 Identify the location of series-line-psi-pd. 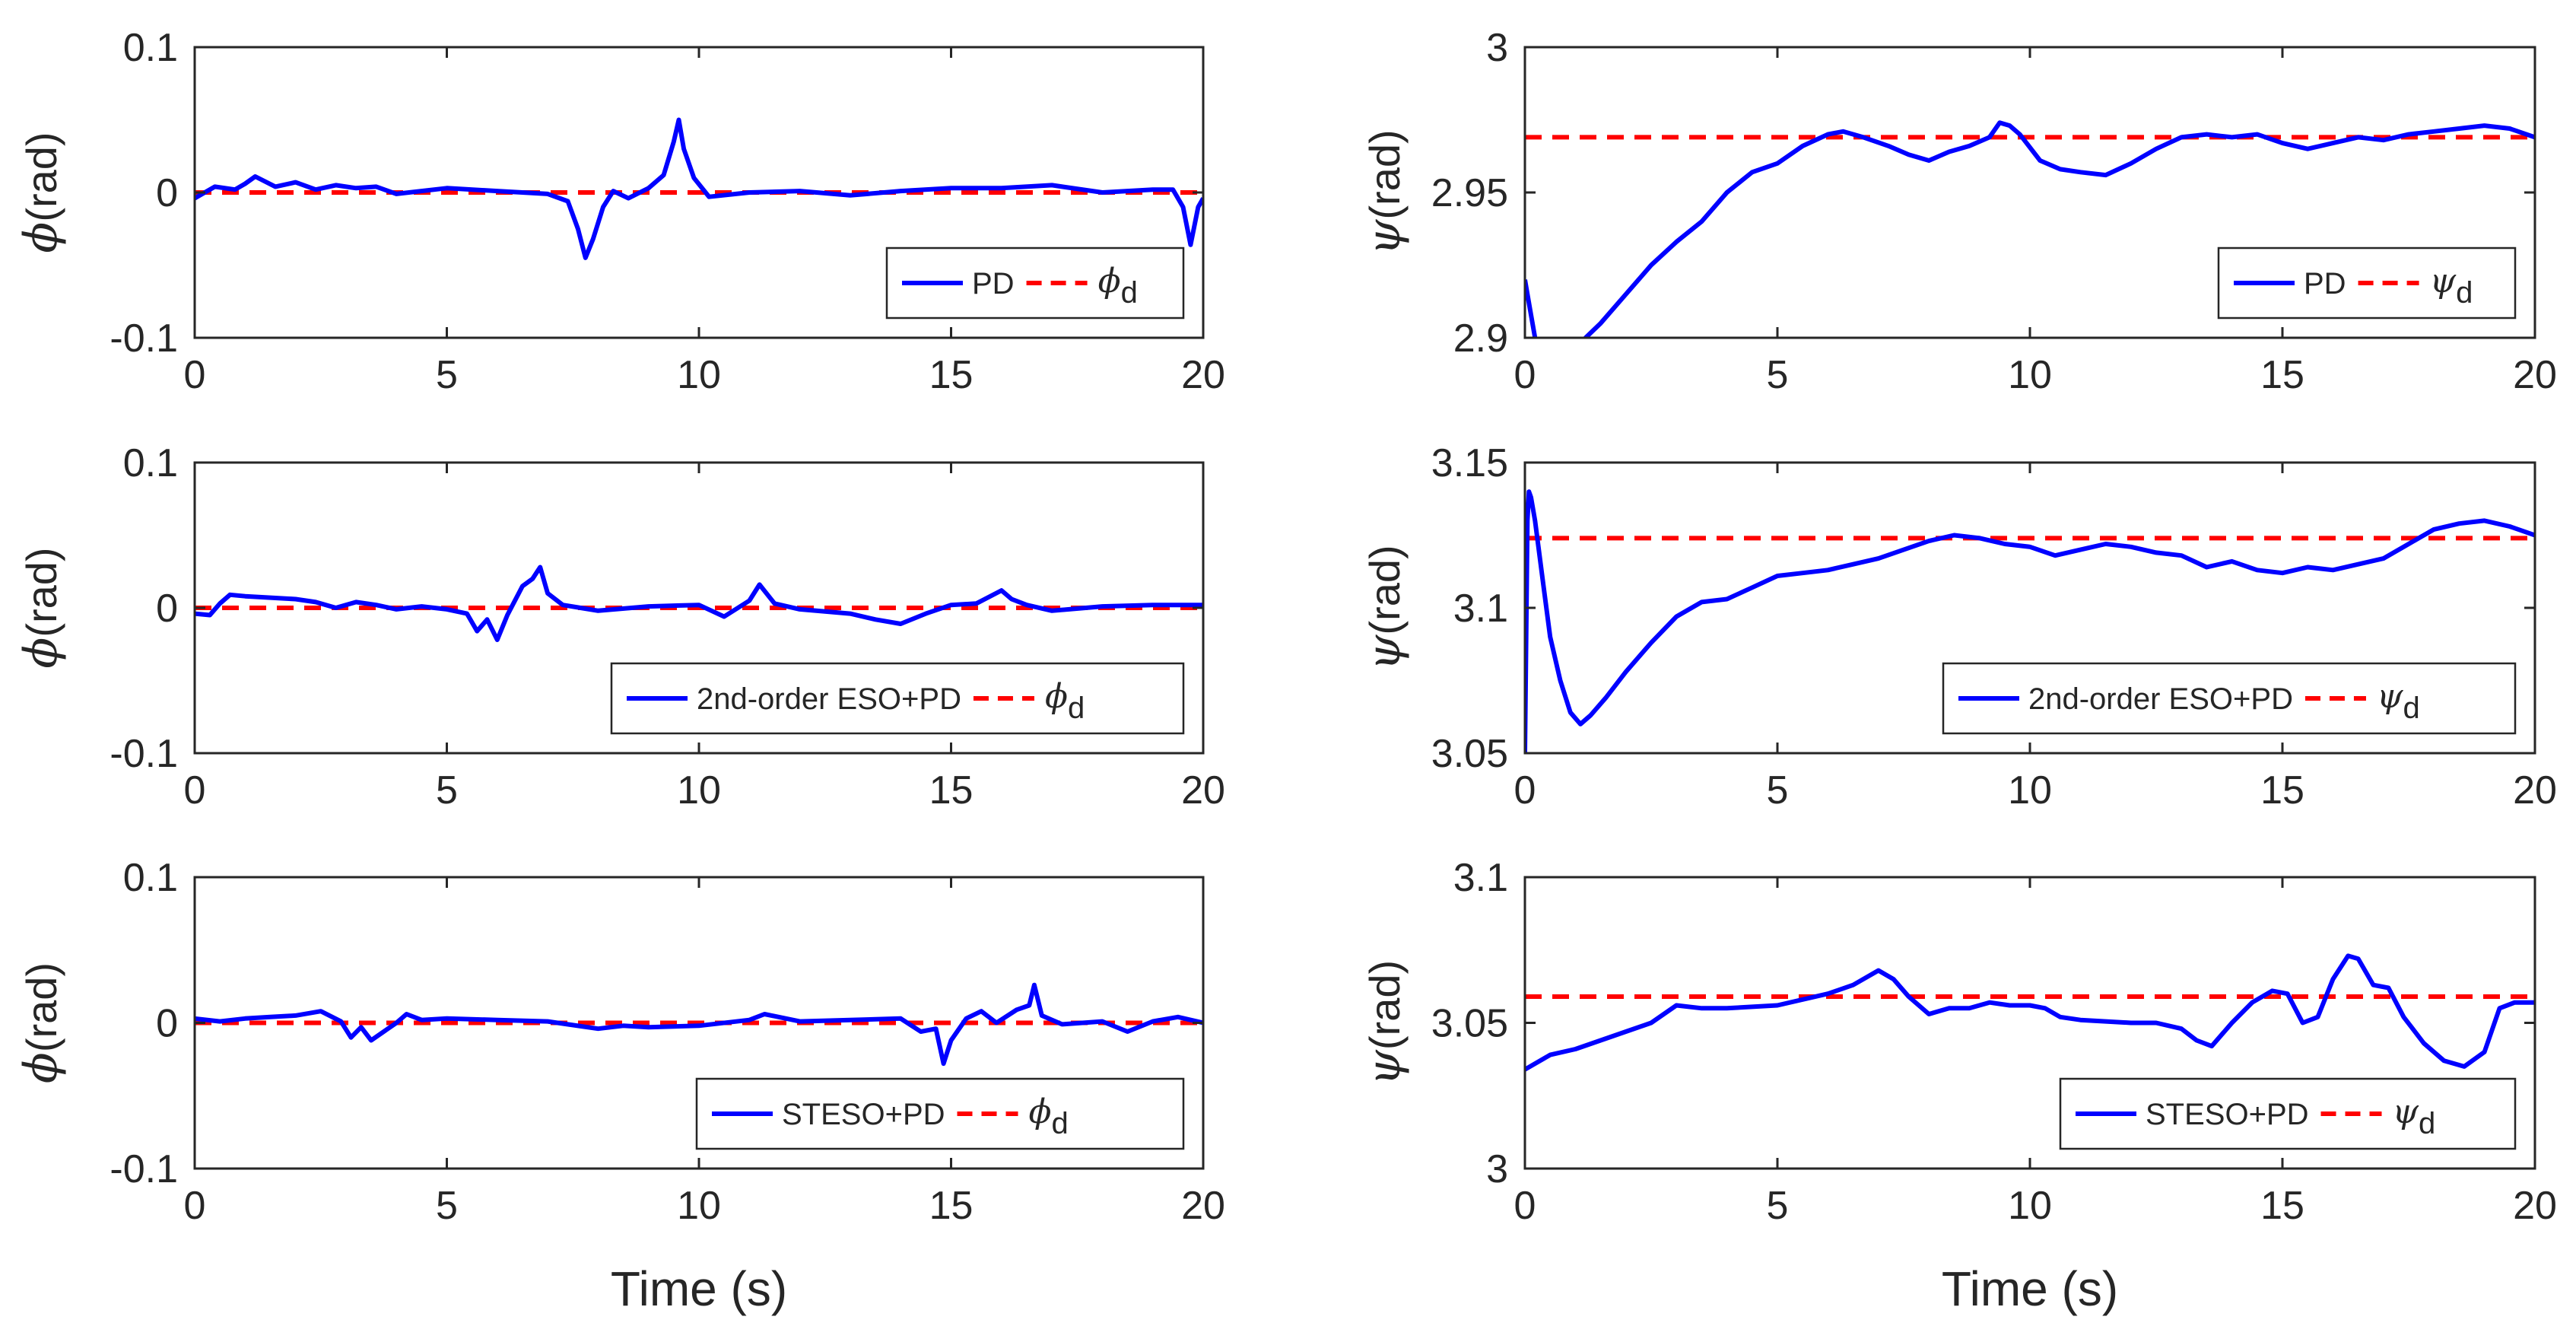
(2030, 229).